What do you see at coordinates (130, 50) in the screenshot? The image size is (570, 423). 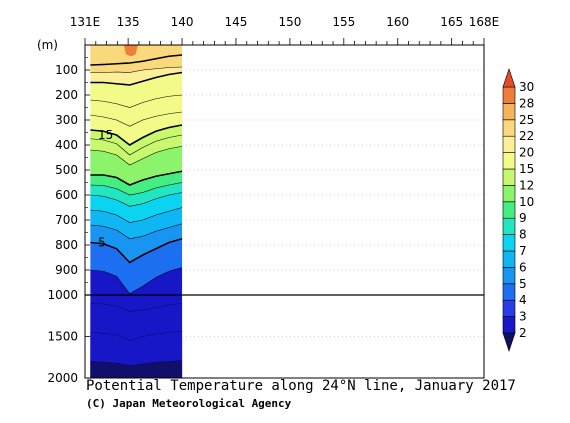 I see `band-warm-core` at bounding box center [130, 50].